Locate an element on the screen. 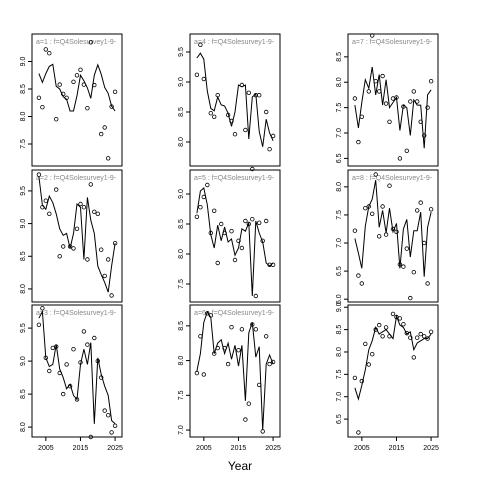  panel-9: 6.5 7.0 7.5 8.0 8.5 9.0 2005 2015 2025 is located at coordinates (387, 377).